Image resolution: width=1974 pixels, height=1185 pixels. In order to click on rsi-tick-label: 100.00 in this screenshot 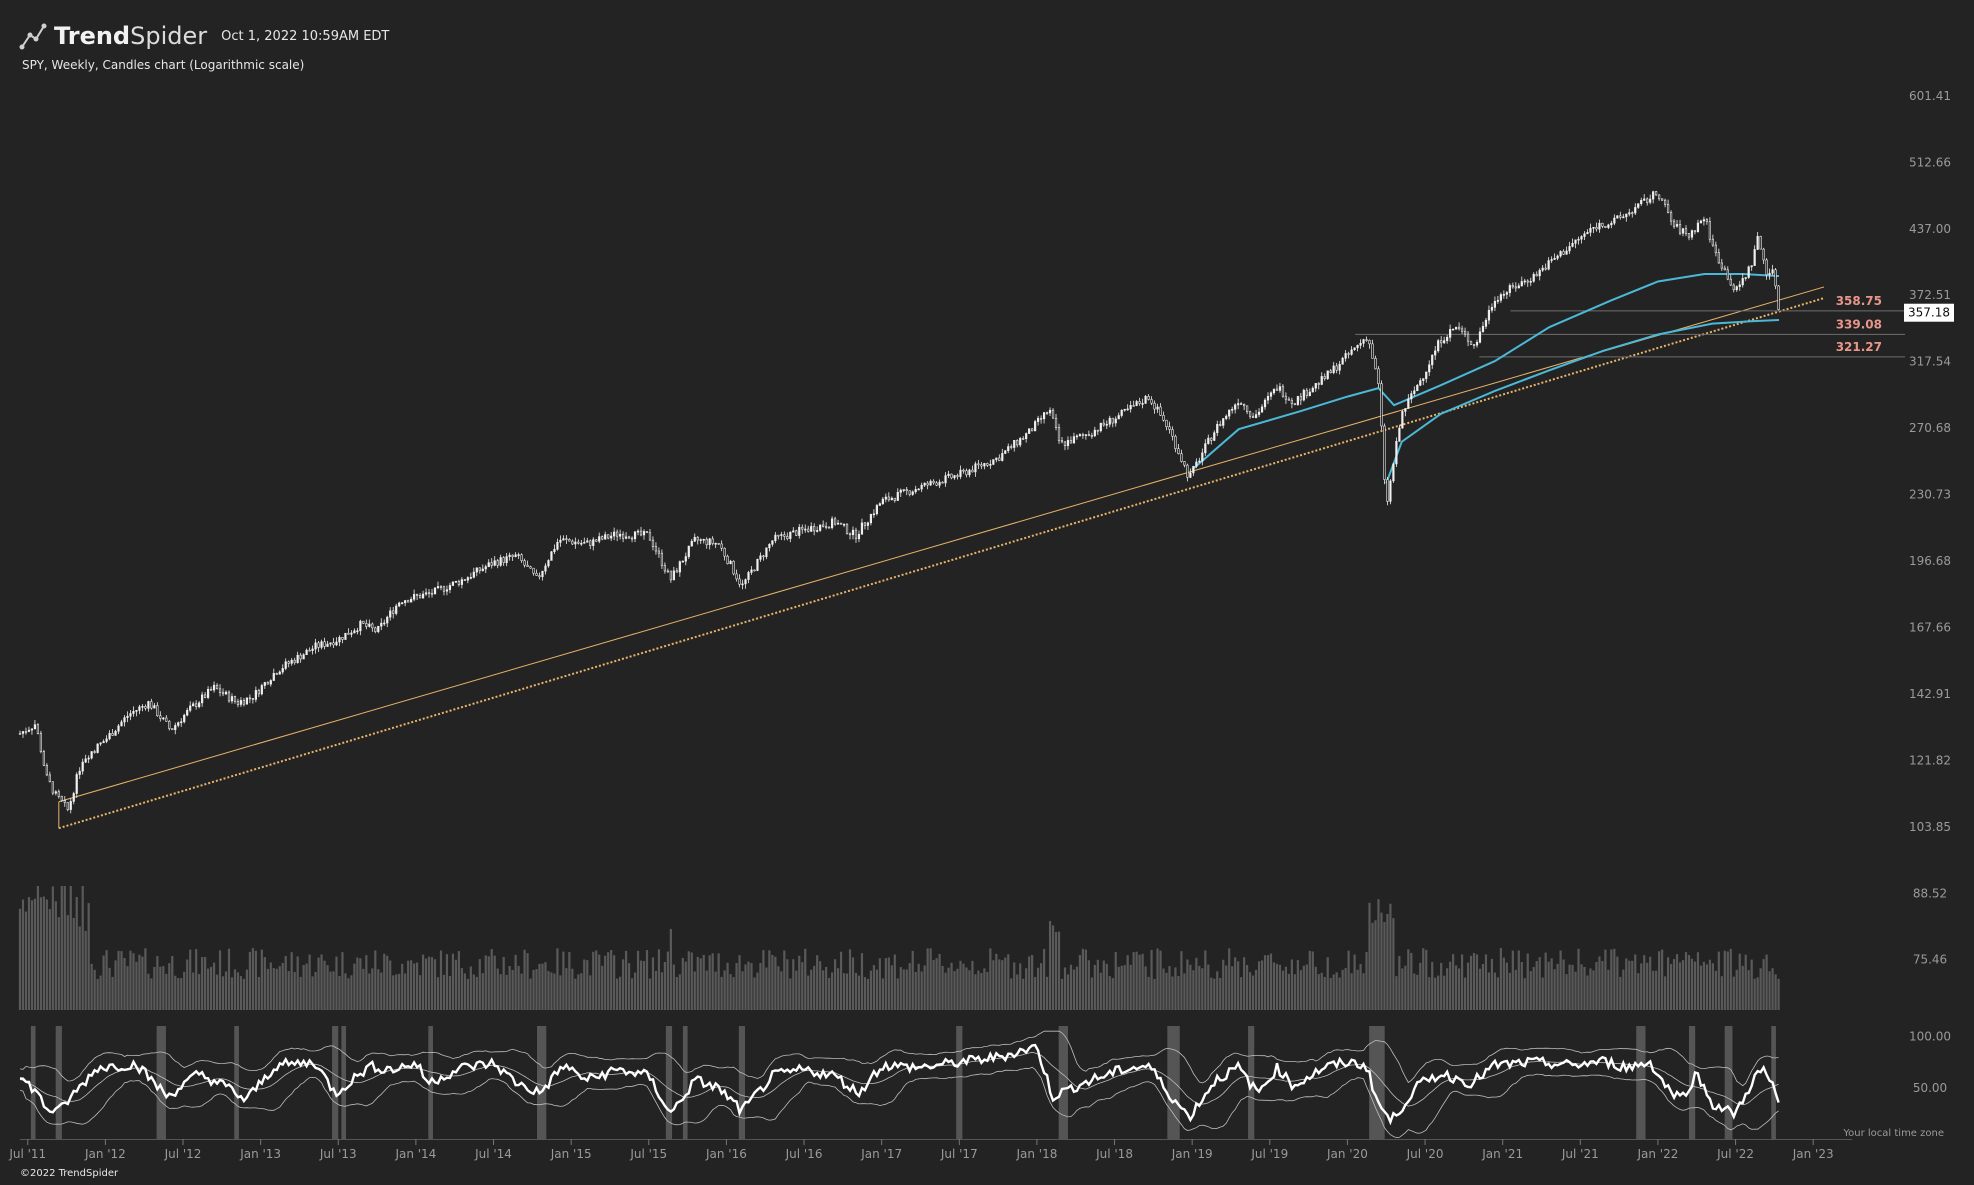, I will do `click(1930, 1036)`.